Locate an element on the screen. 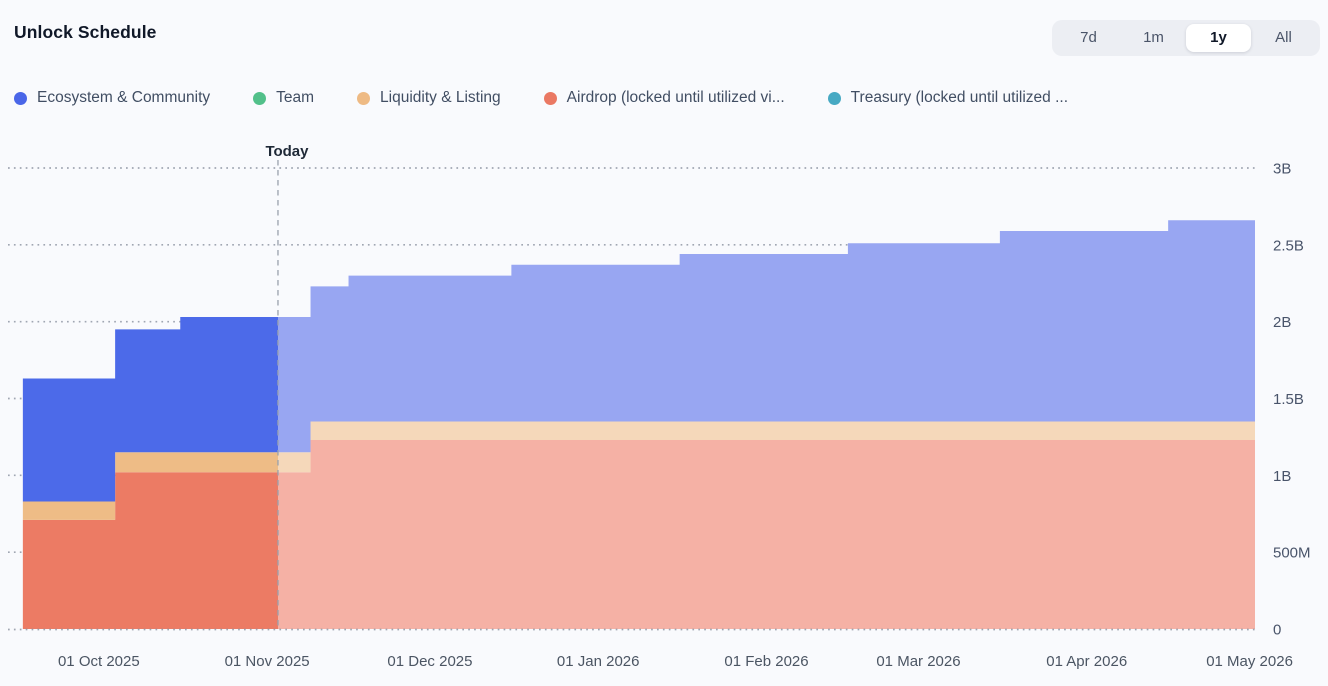  legend-item-ecosystem-community: Ecosystem & Community is located at coordinates (112, 98).